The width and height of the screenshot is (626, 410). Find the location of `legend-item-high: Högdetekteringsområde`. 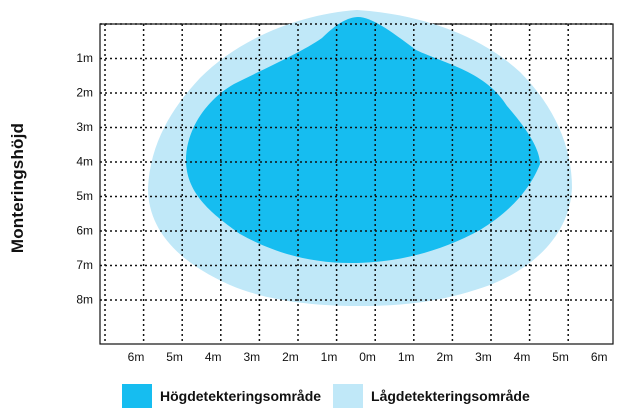

legend-item-high: Högdetekteringsområde is located at coordinates (221, 396).